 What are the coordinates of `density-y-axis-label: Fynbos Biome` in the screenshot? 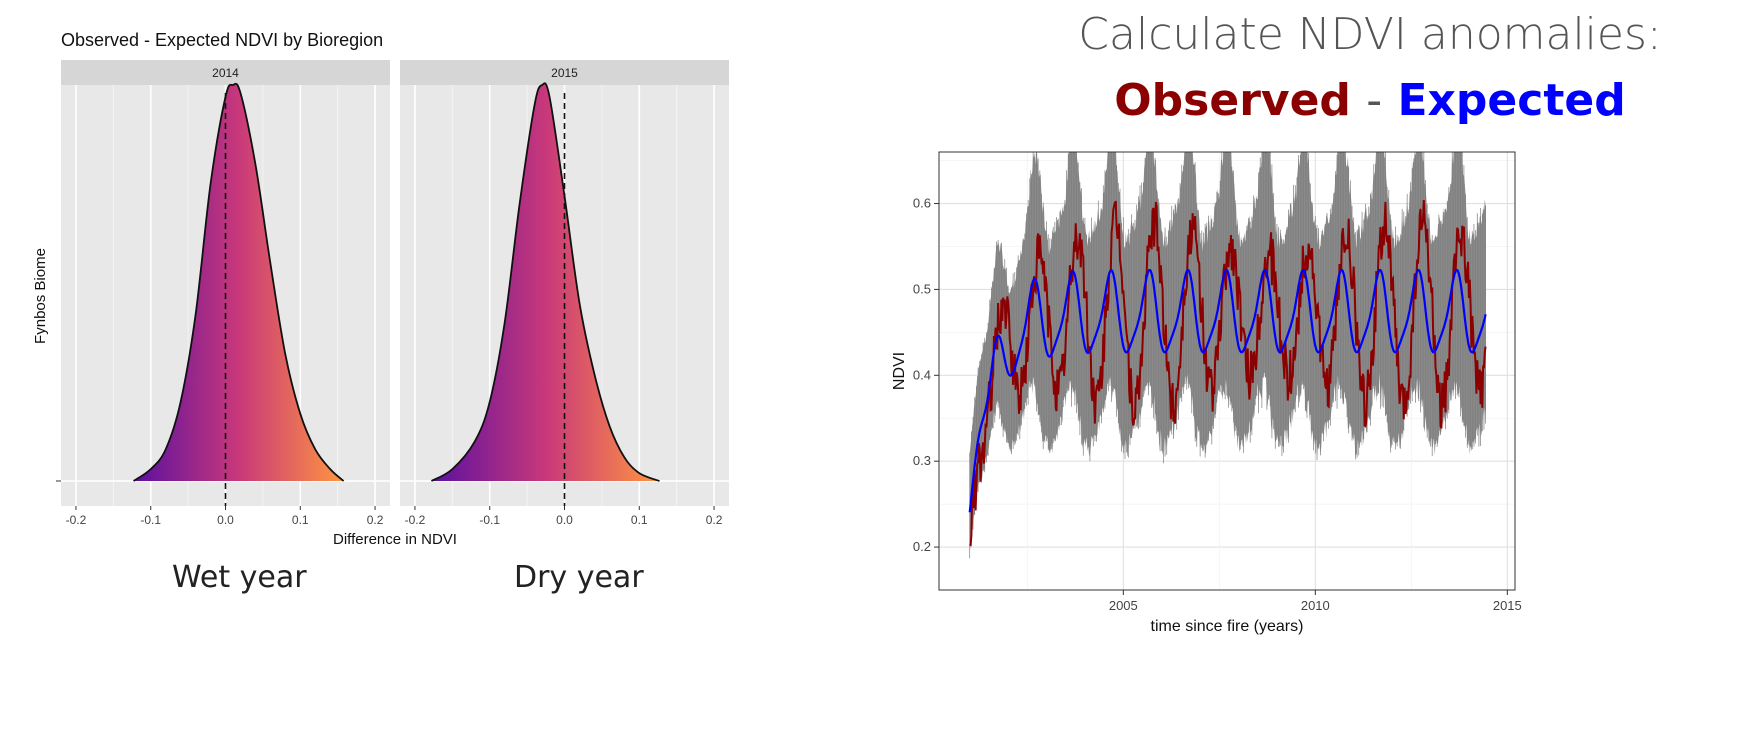 It's located at (40, 296).